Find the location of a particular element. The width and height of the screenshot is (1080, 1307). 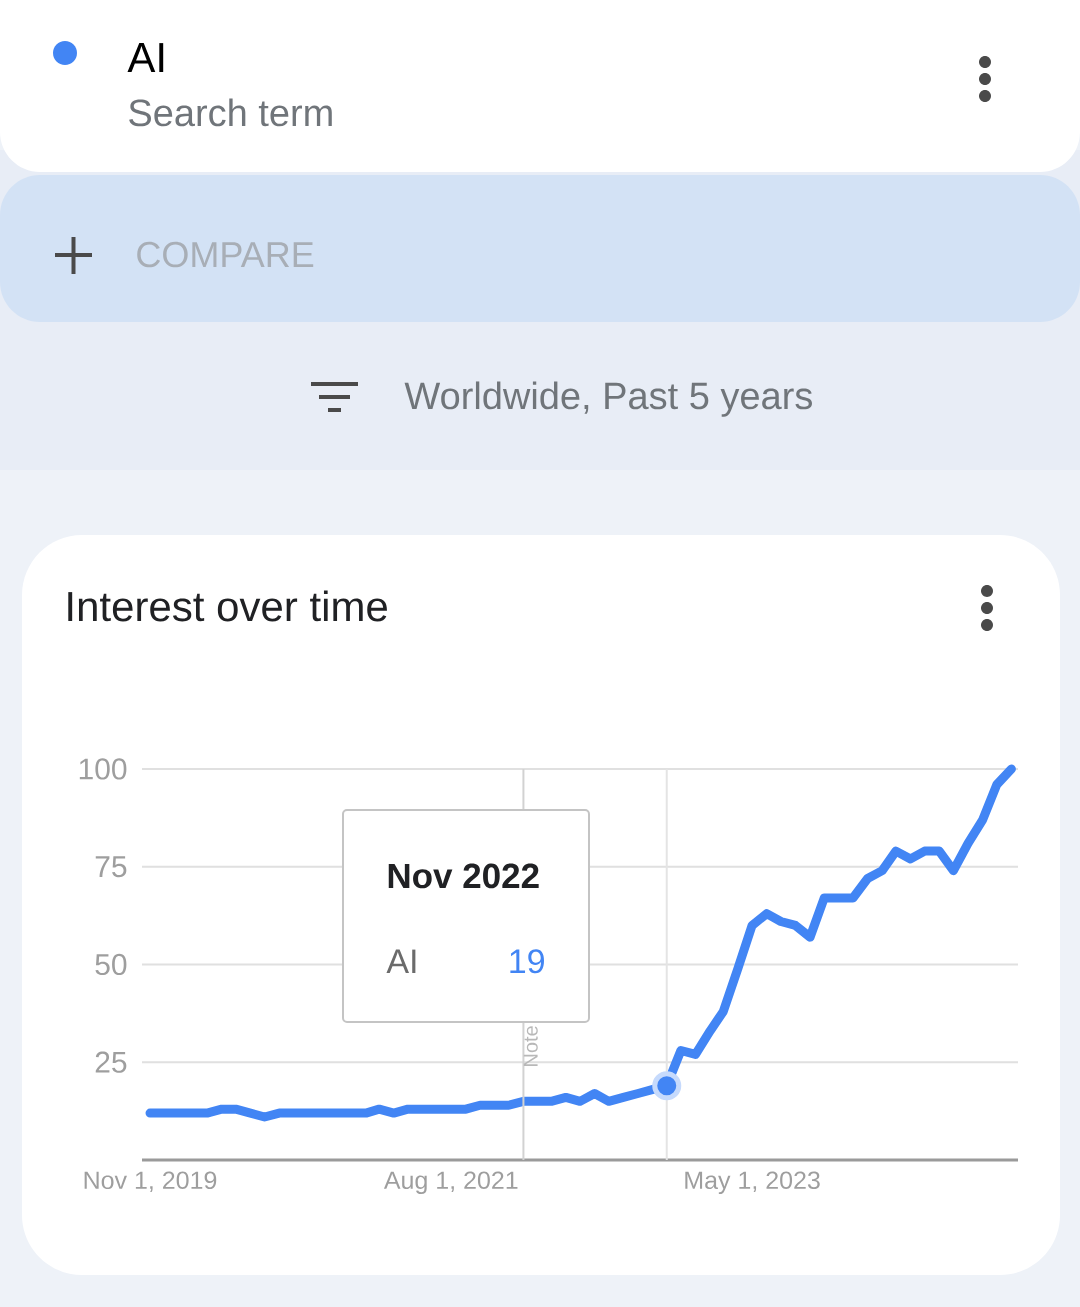

ref-line-label: Note is located at coordinates (530, 1046).